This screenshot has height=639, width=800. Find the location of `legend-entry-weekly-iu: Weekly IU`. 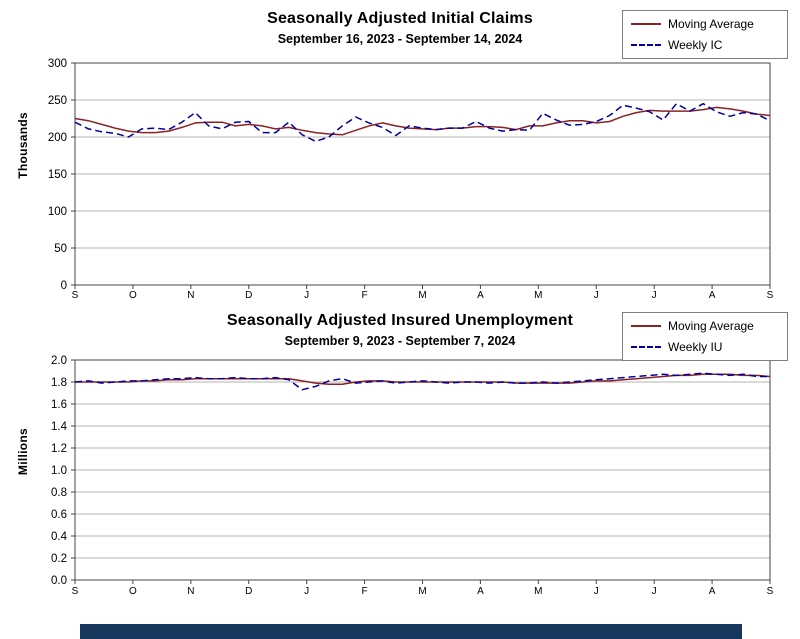

legend-entry-weekly-iu: Weekly IU is located at coordinates (705, 347).